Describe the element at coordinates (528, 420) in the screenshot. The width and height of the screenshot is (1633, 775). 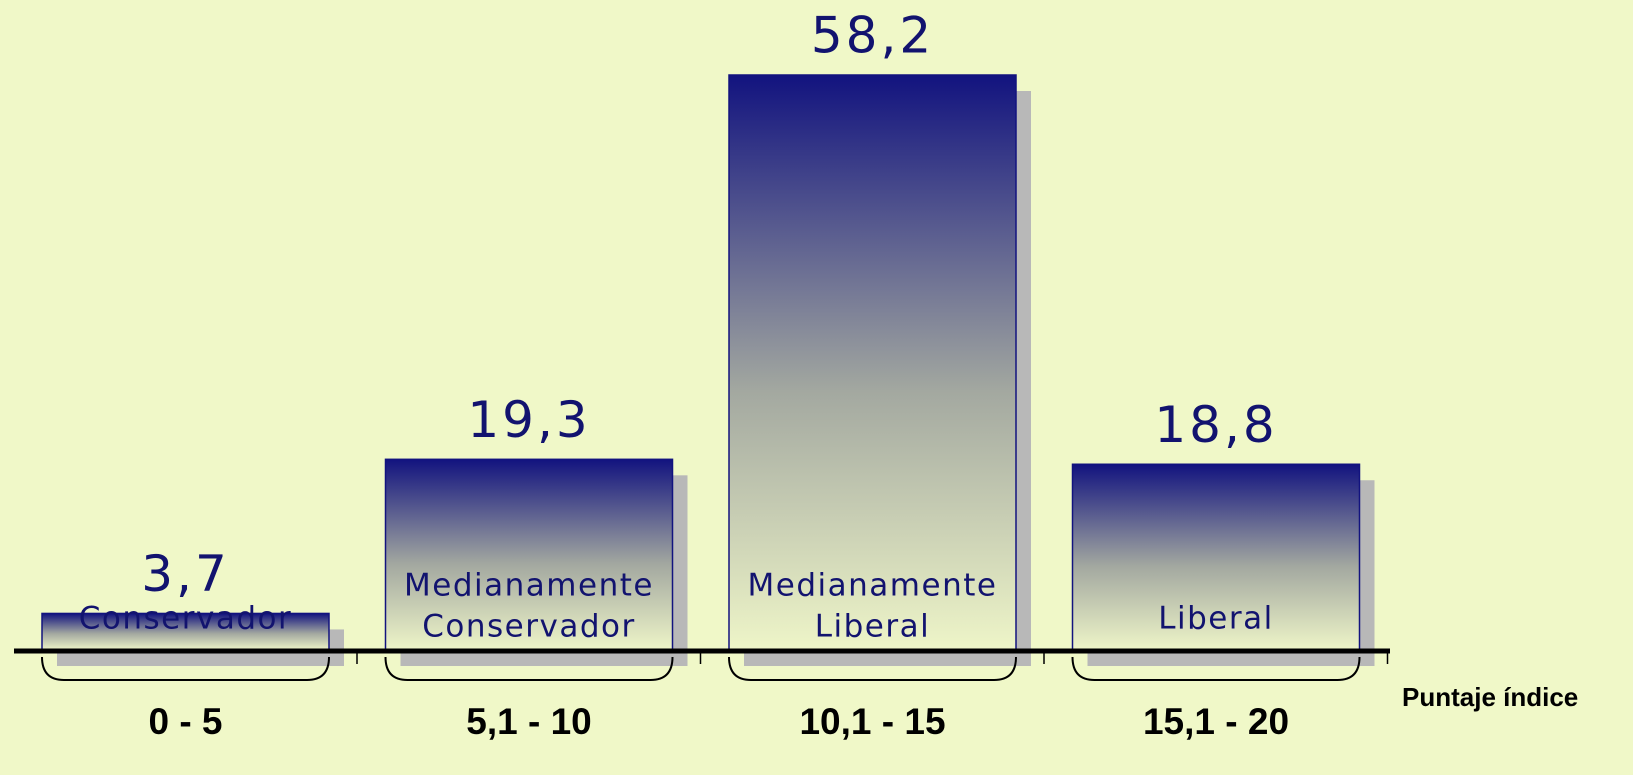
I see `value-label: 19,3` at that location.